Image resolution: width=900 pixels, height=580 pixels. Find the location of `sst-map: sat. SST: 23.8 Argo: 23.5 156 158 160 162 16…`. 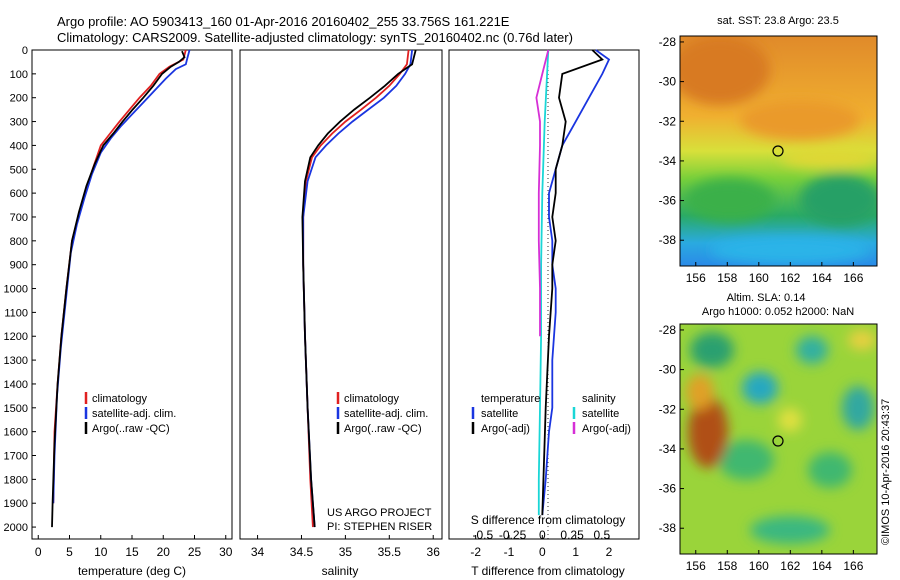

sst-map: sat. SST: 23.8 Argo: 23.5 156 158 160 162 16… is located at coordinates (768, 150).